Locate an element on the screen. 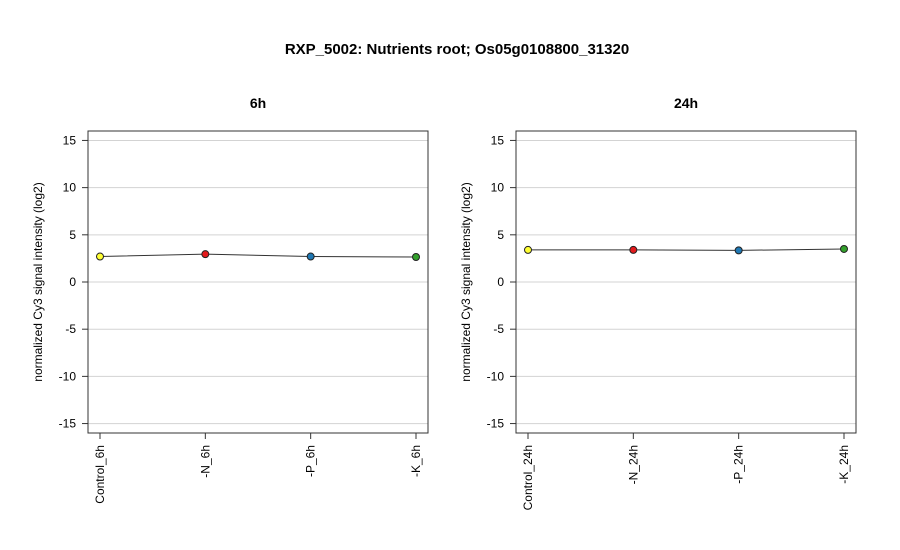 This screenshot has height=550, width=900. x-tick-label: -K_24h is located at coordinates (844, 464).